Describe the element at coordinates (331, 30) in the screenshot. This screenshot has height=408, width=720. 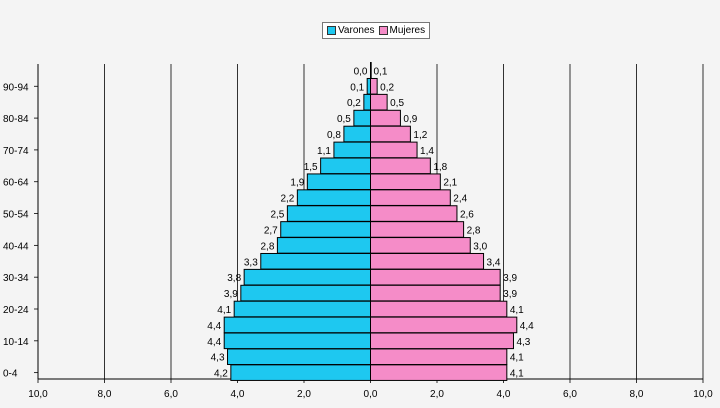
I see `legend-swatch-varones` at that location.